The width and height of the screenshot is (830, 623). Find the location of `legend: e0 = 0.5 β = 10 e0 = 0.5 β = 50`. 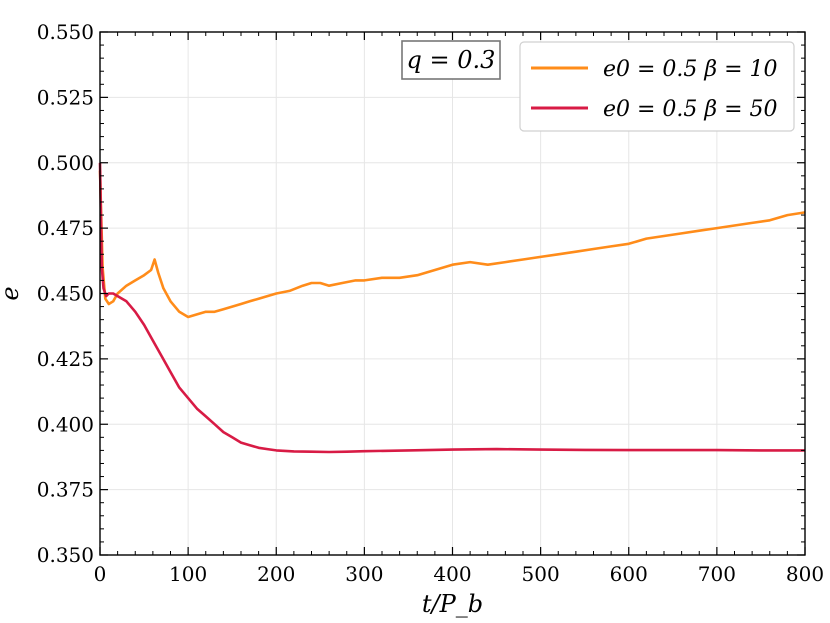

legend: e0 = 0.5 β = 10 e0 = 0.5 β = 50 is located at coordinates (657, 86).